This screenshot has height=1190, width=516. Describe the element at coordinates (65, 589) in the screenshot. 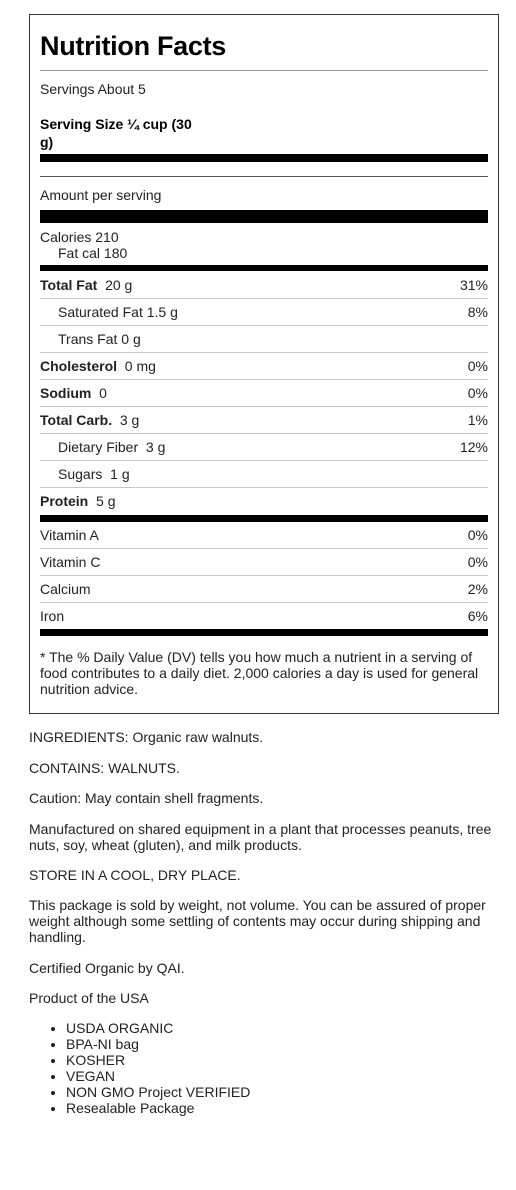

I see `vitamin-name: Calcium` at that location.